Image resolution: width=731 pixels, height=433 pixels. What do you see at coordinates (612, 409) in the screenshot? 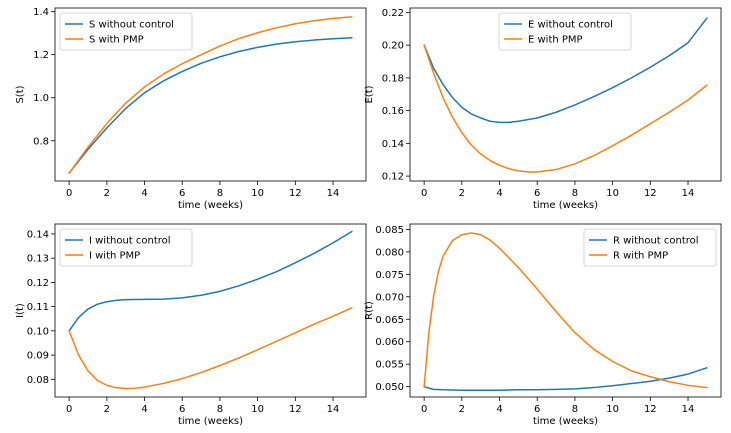
I see `r-x-tick-label: 10` at bounding box center [612, 409].